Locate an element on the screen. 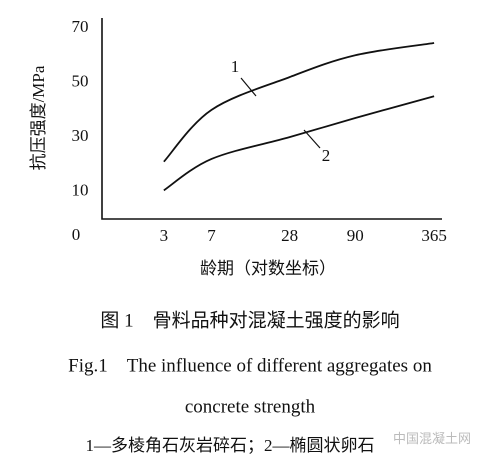  x-tick-label: 365 is located at coordinates (434, 235).